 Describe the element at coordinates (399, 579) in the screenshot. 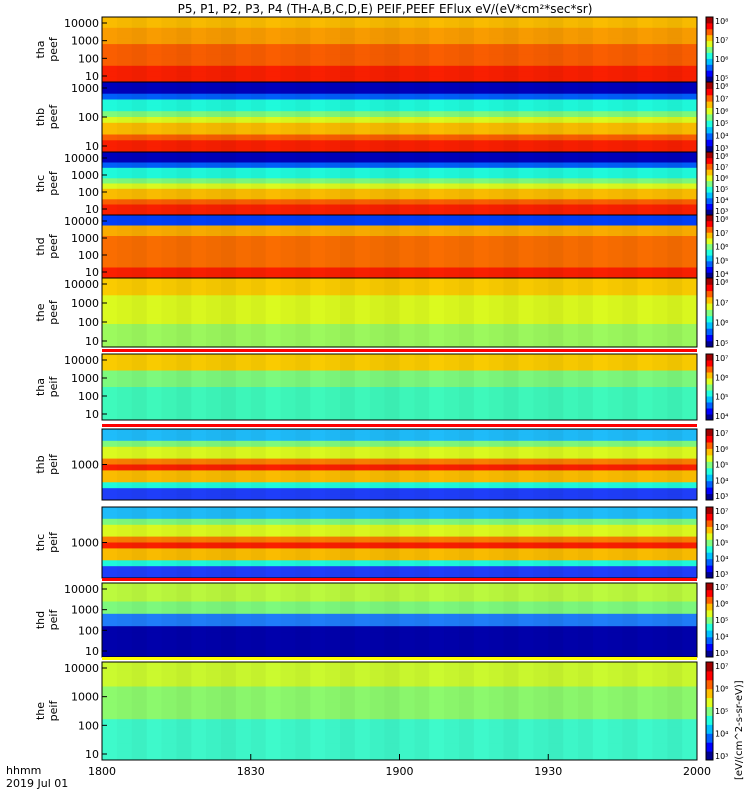

I see `data-gap-line` at that location.